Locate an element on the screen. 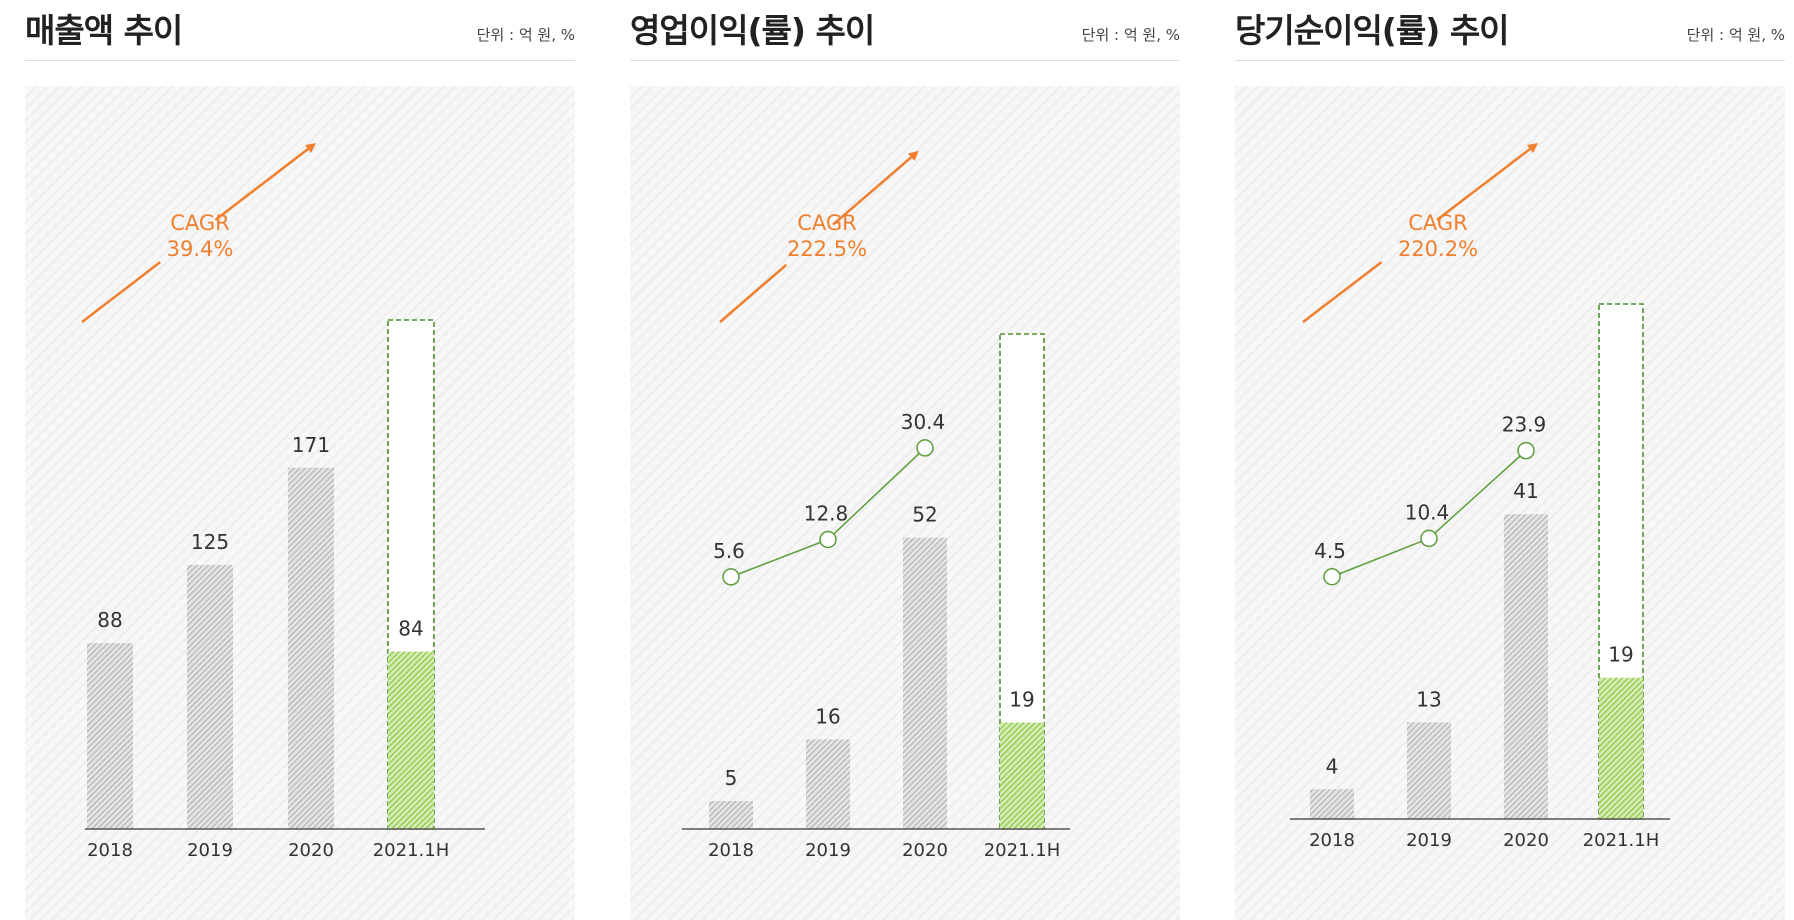 This screenshot has height=920, width=1794. bar-value-label: 125 is located at coordinates (210, 542).